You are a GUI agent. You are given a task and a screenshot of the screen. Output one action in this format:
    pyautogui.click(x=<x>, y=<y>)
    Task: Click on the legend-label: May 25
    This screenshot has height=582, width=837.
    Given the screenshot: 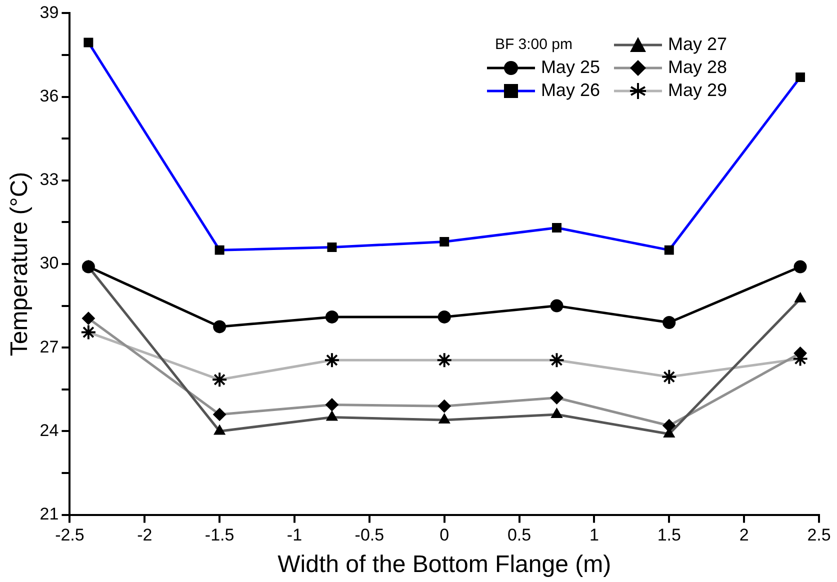 What is the action you would take?
    pyautogui.click(x=570, y=67)
    